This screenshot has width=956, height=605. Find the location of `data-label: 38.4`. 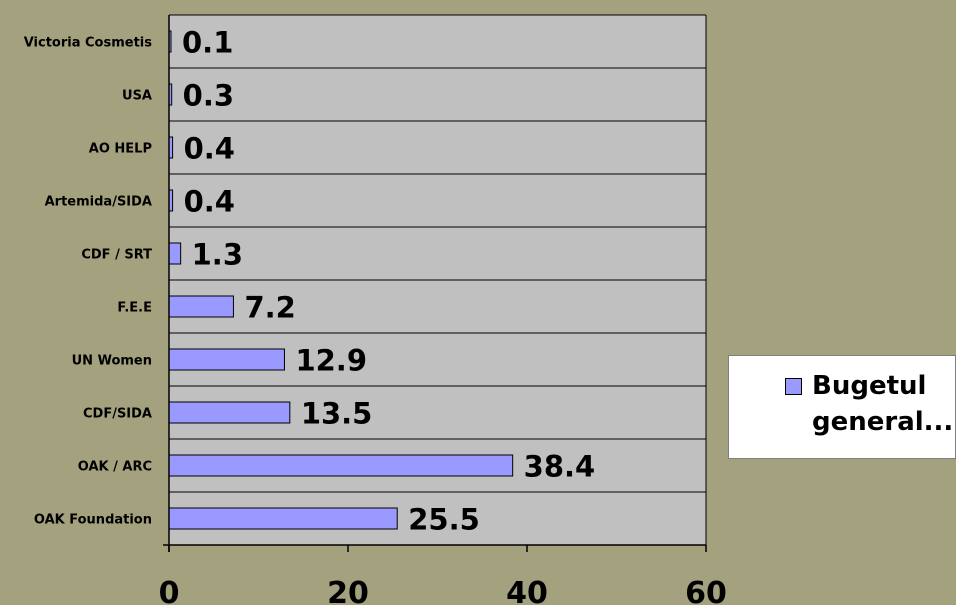

data-label: 38.4 is located at coordinates (560, 467).